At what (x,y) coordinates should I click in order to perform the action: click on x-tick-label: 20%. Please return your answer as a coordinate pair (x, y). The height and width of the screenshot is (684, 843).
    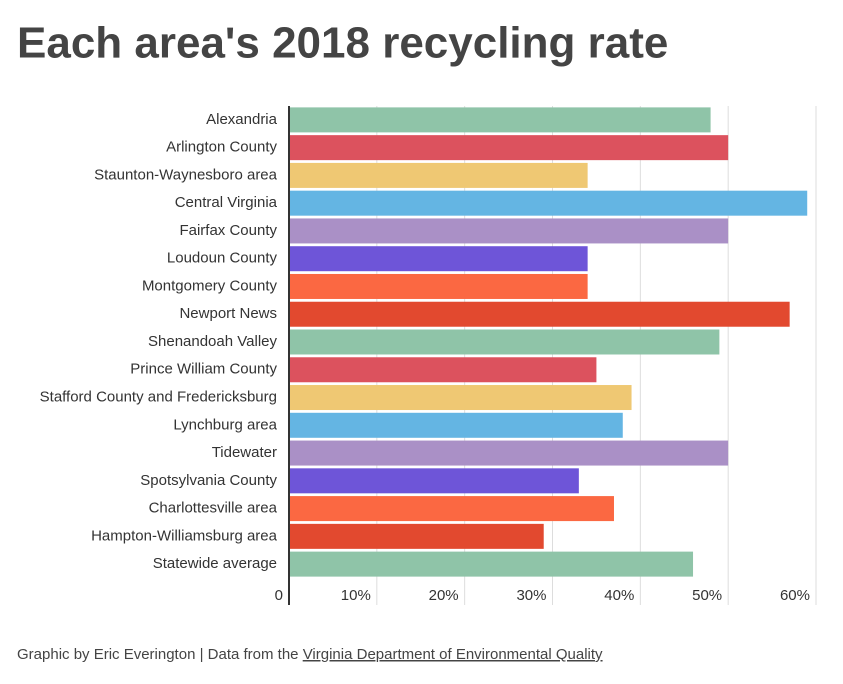
    Looking at the image, I should click on (444, 595).